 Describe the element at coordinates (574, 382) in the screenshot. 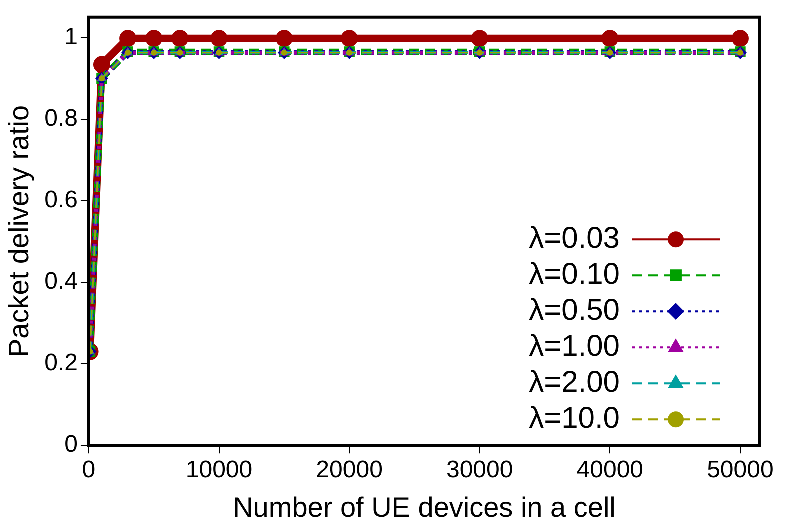

I see `legend-label: λ=2.00` at that location.